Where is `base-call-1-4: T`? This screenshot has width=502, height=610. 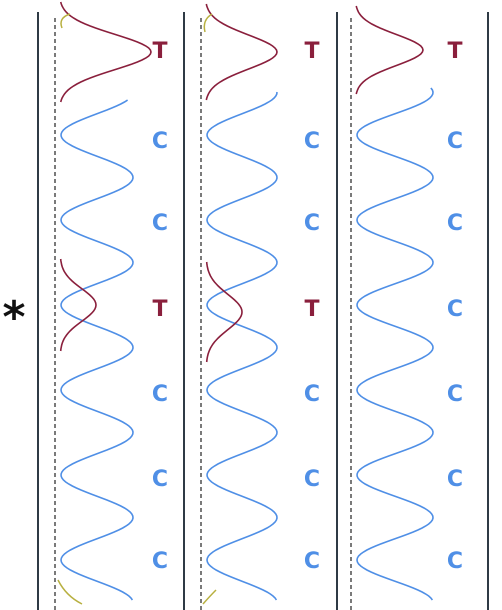 base-call-1-4: T is located at coordinates (159, 309).